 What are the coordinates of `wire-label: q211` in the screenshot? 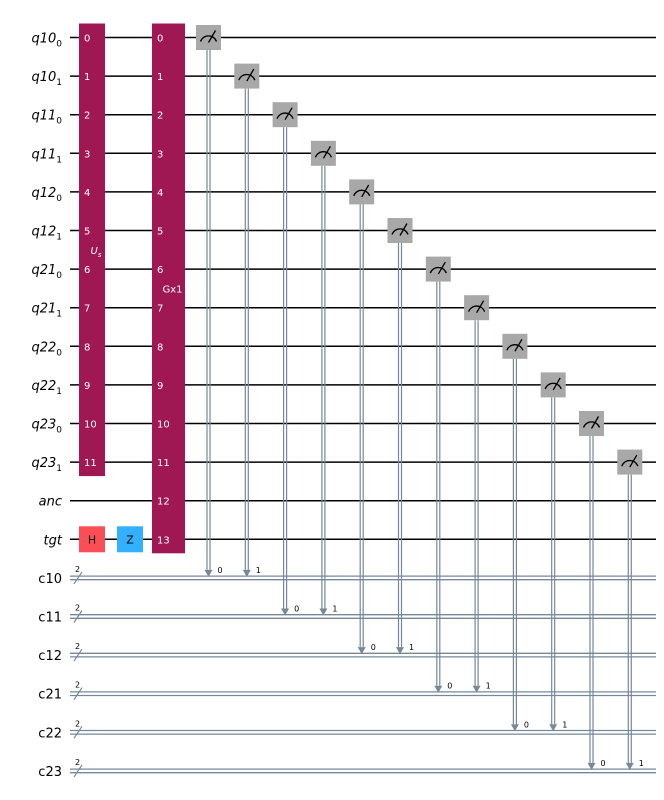 It's located at (46, 311).